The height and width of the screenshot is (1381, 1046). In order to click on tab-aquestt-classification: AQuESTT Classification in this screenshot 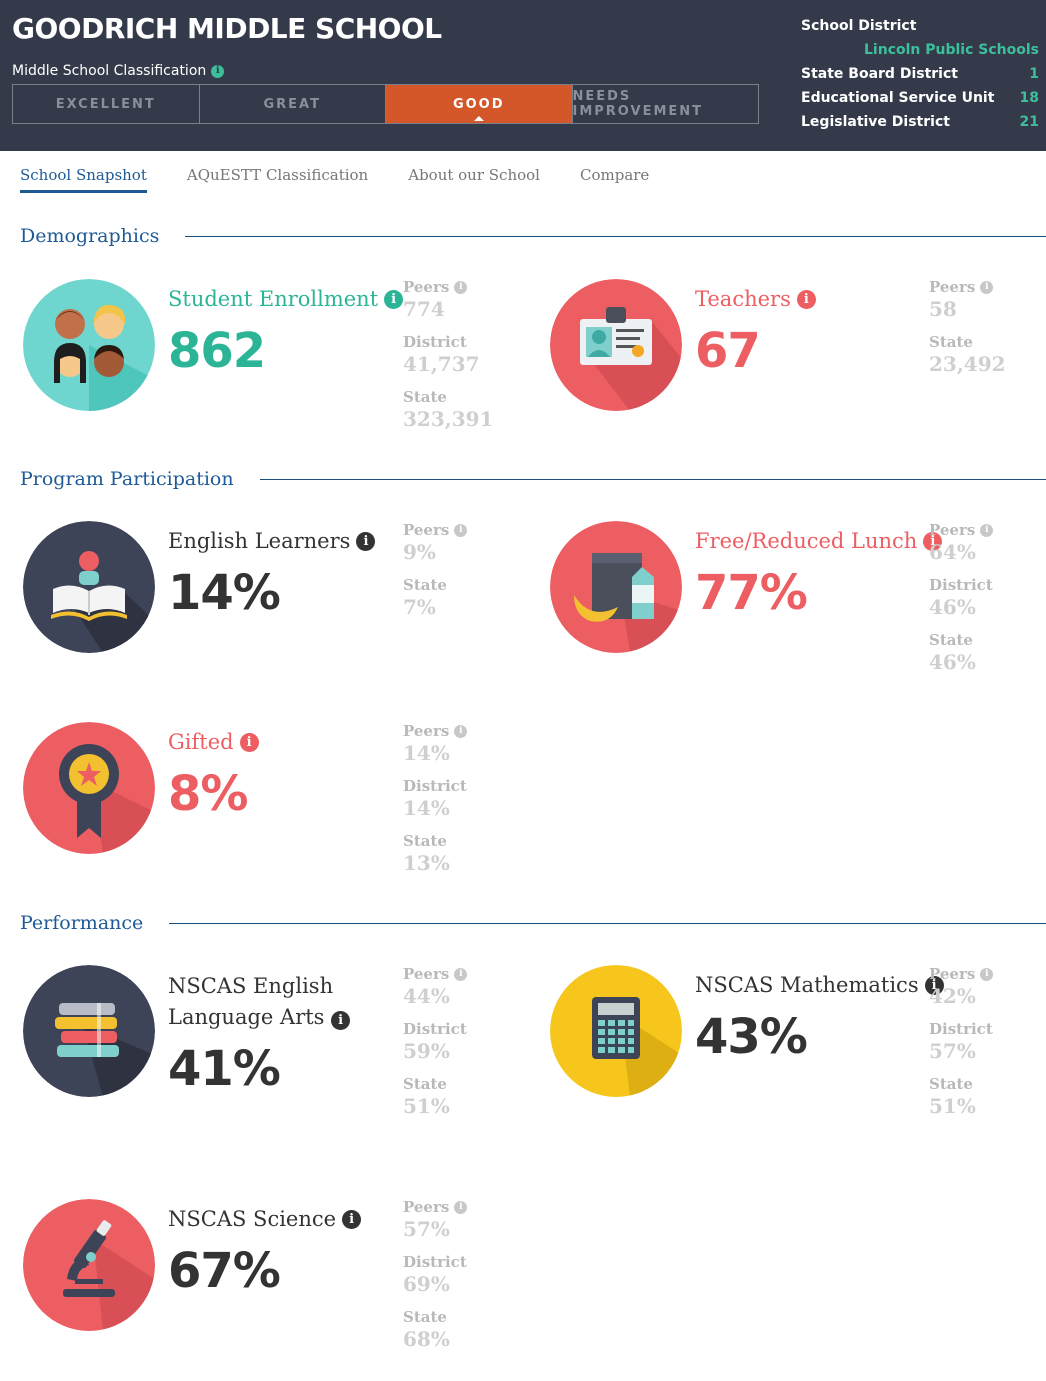, I will do `click(277, 175)`.